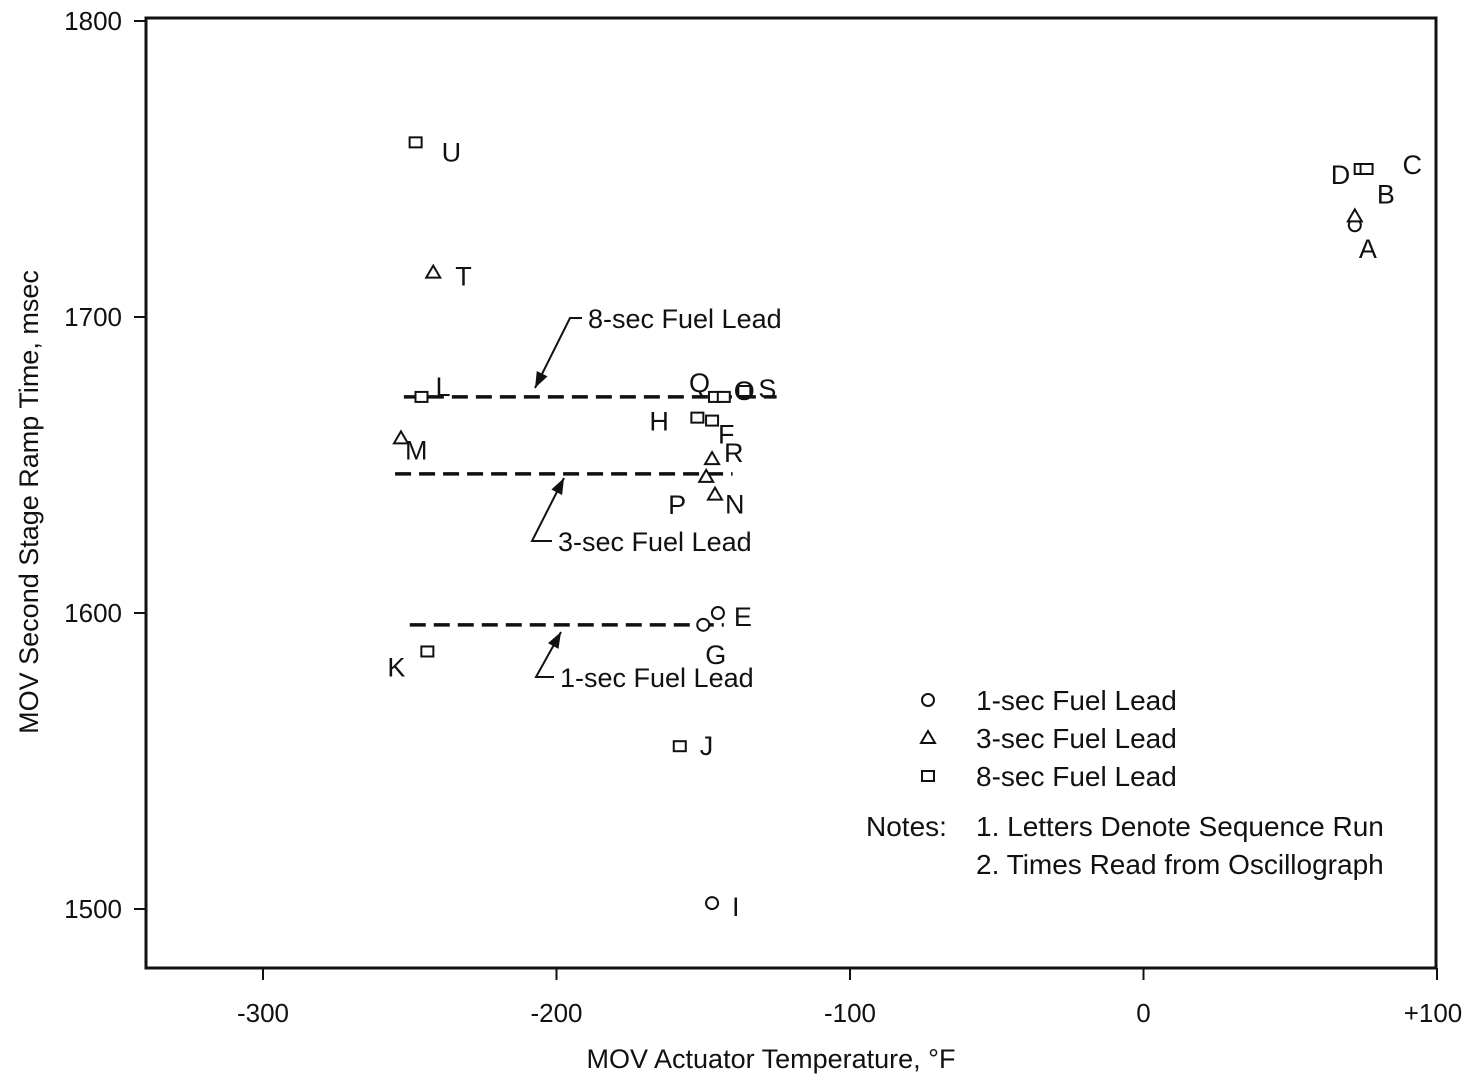  Describe the element at coordinates (699, 383) in the screenshot. I see `point-label: Q` at that location.